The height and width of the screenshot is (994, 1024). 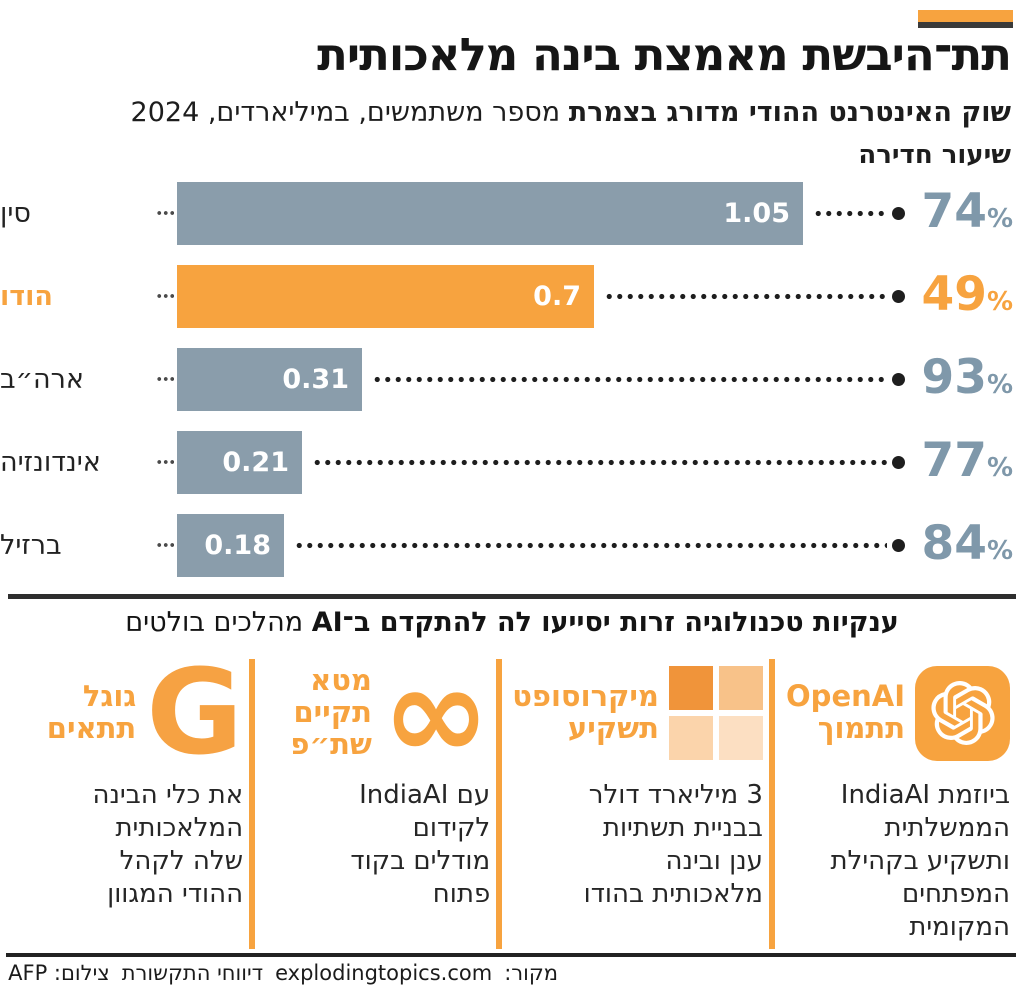 I want to click on penetration-value: 93%, so click(x=967, y=379).